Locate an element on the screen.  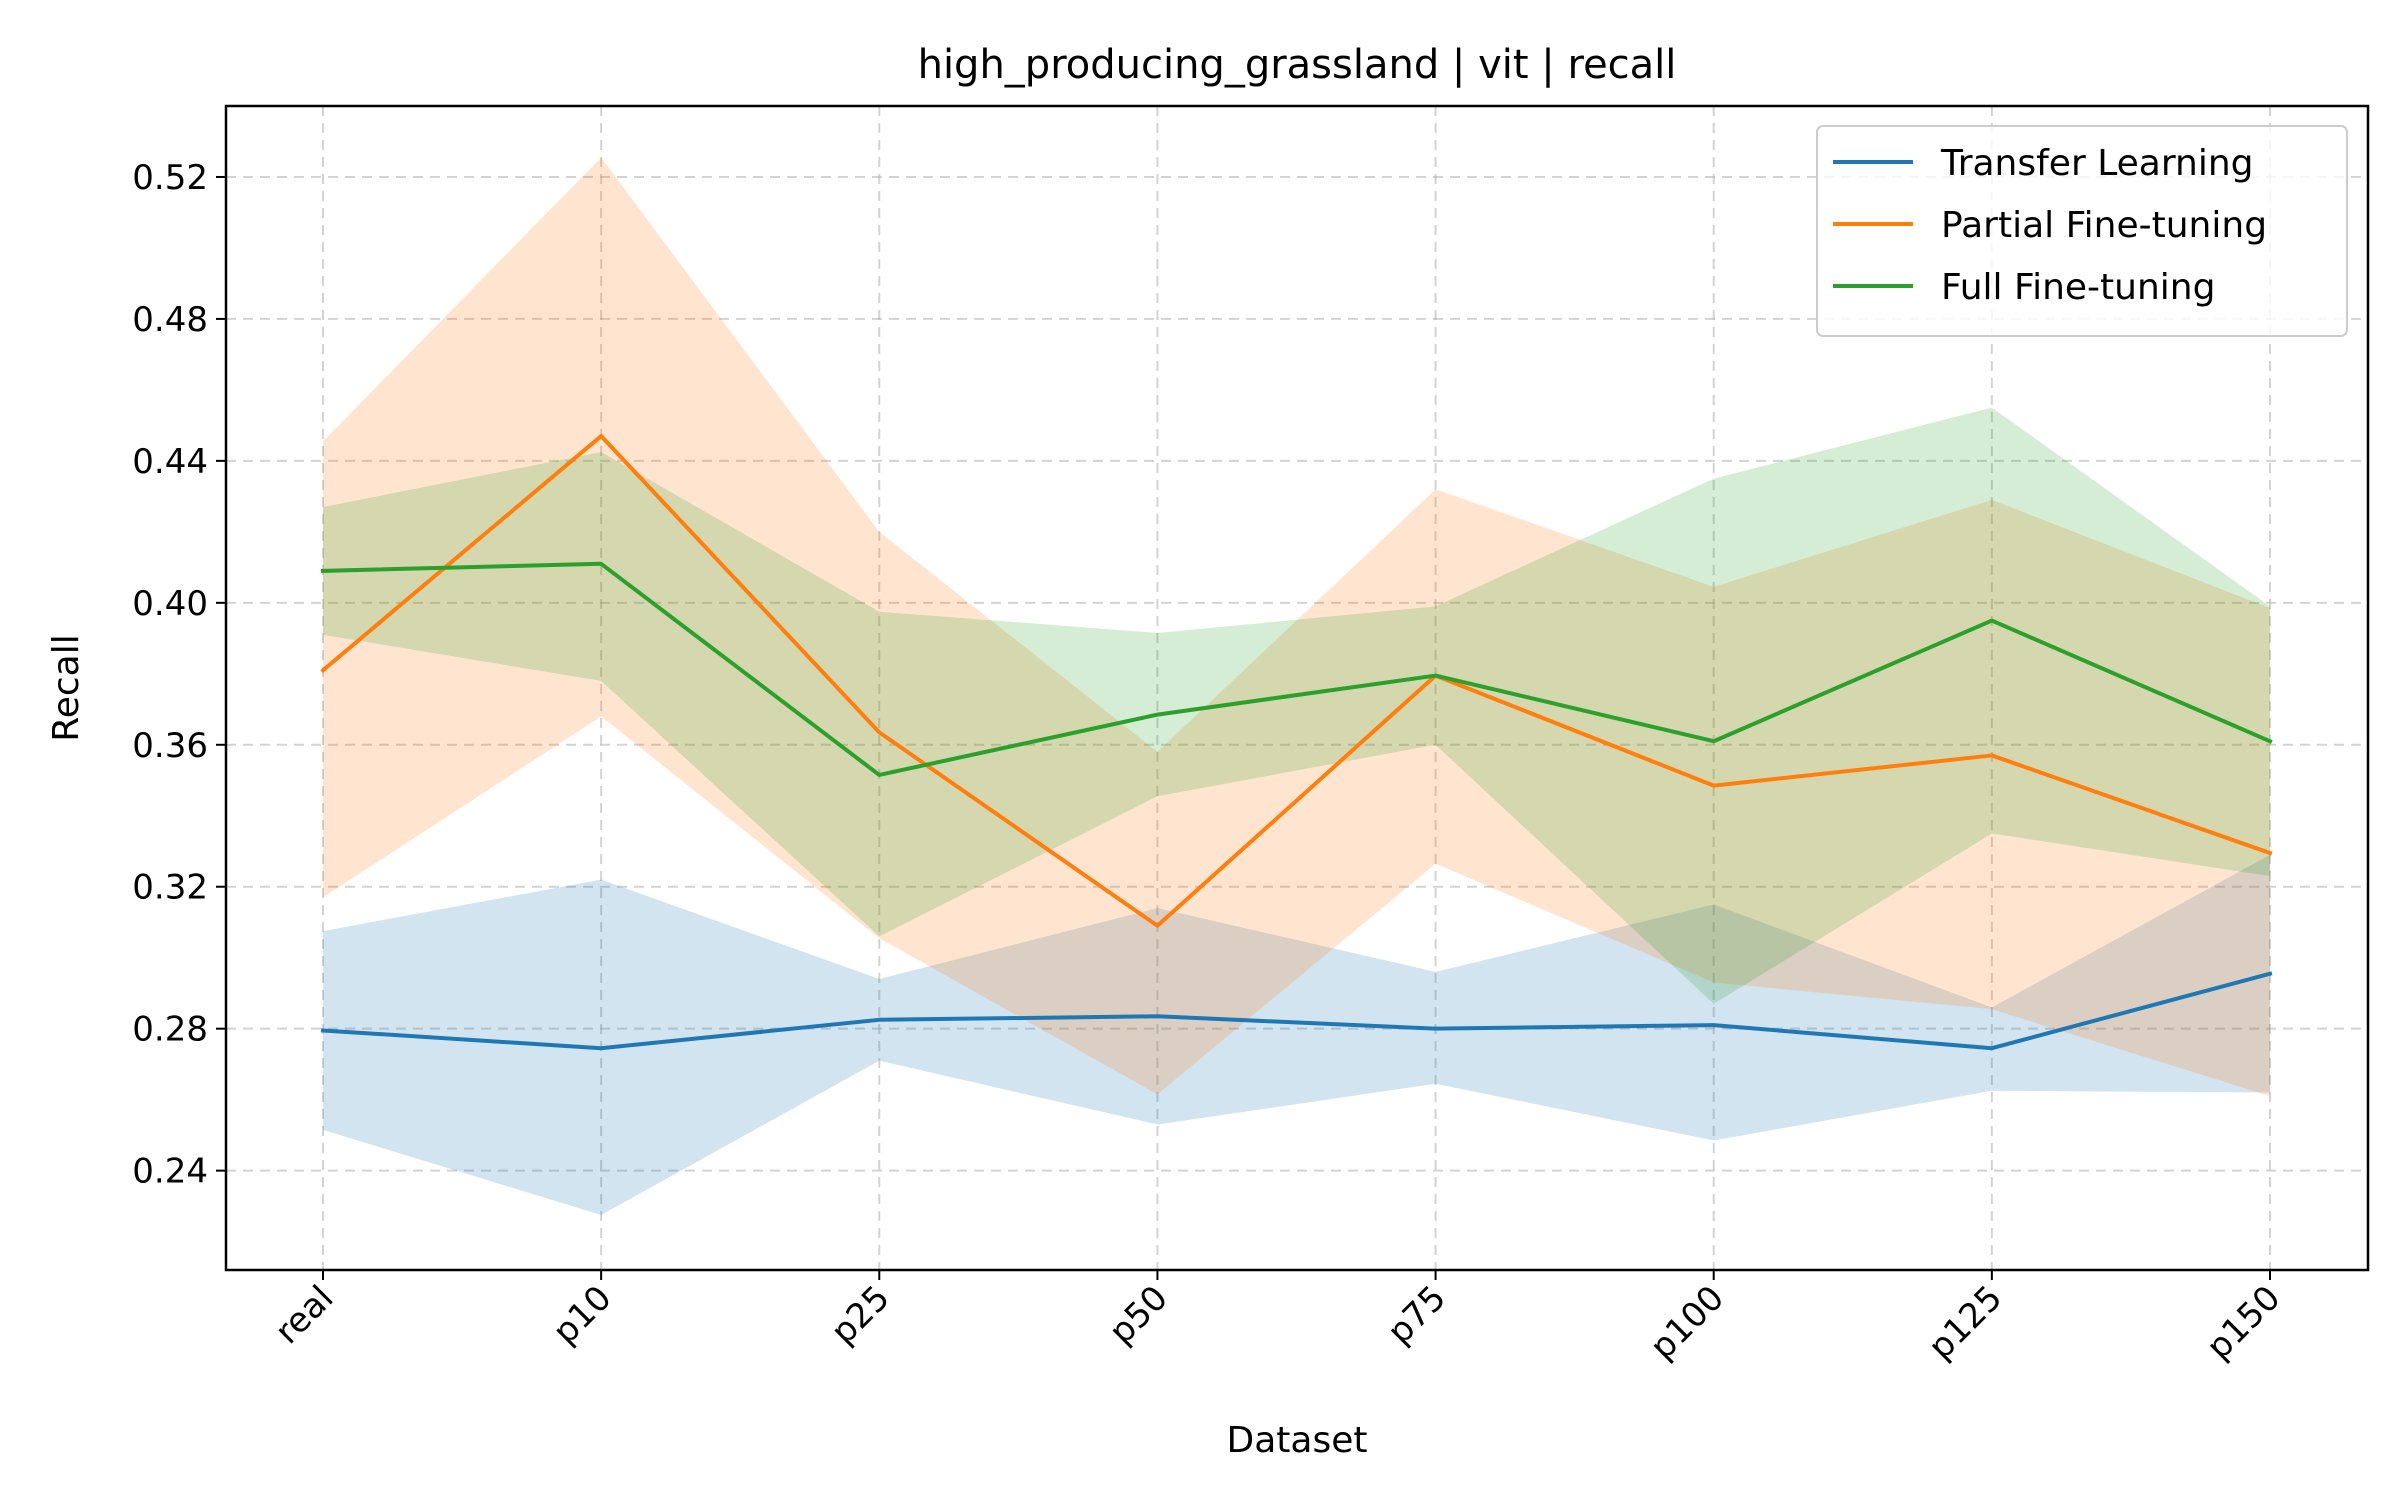
chart-title: high_producing_grassland | vit | recall is located at coordinates (1297, 65).